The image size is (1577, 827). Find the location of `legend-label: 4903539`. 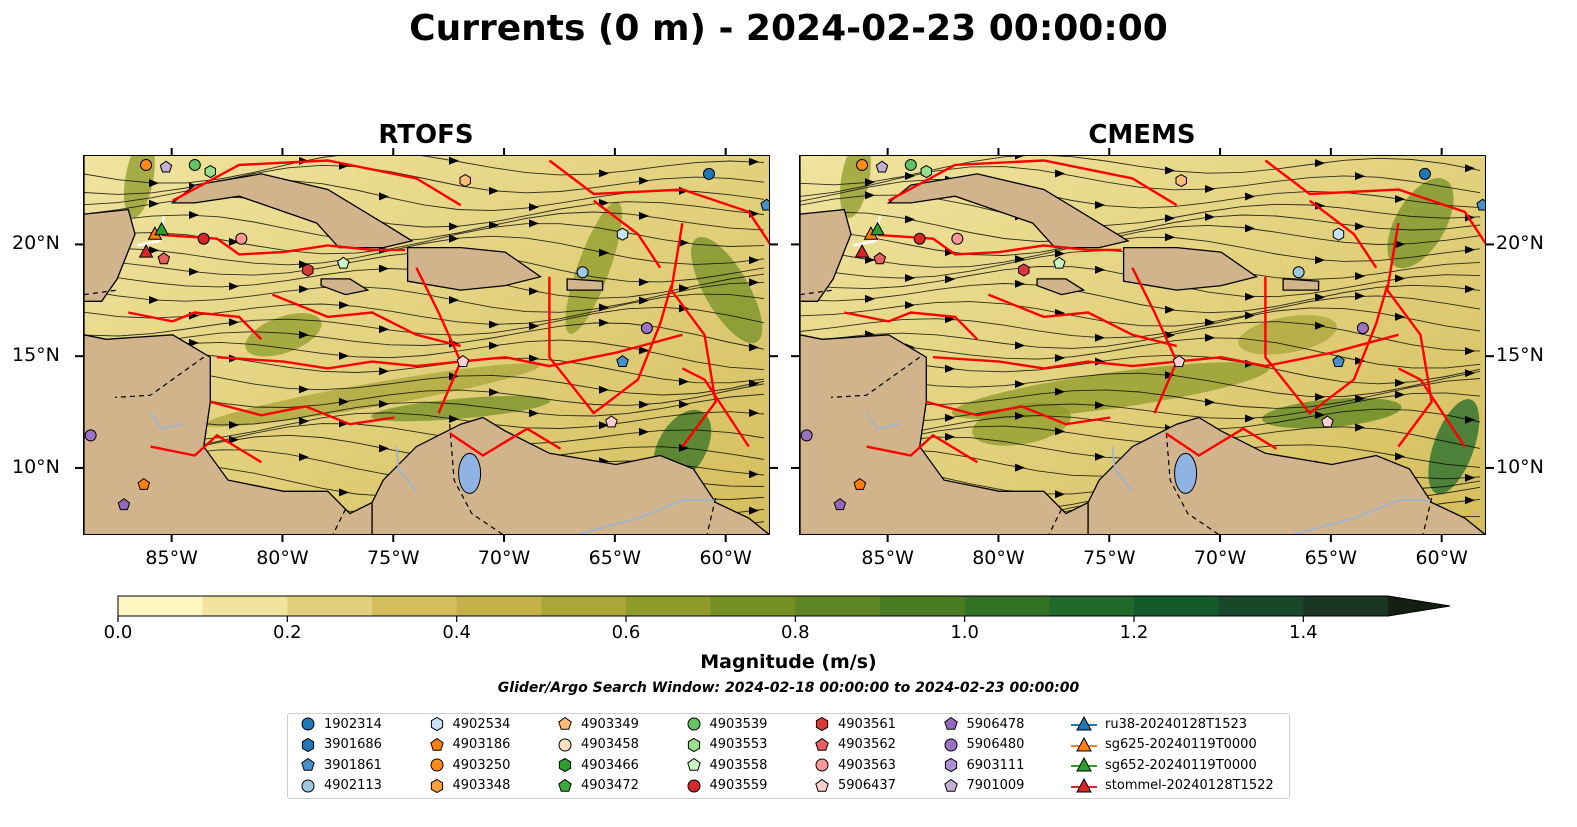

legend-label: 4903539 is located at coordinates (738, 724).